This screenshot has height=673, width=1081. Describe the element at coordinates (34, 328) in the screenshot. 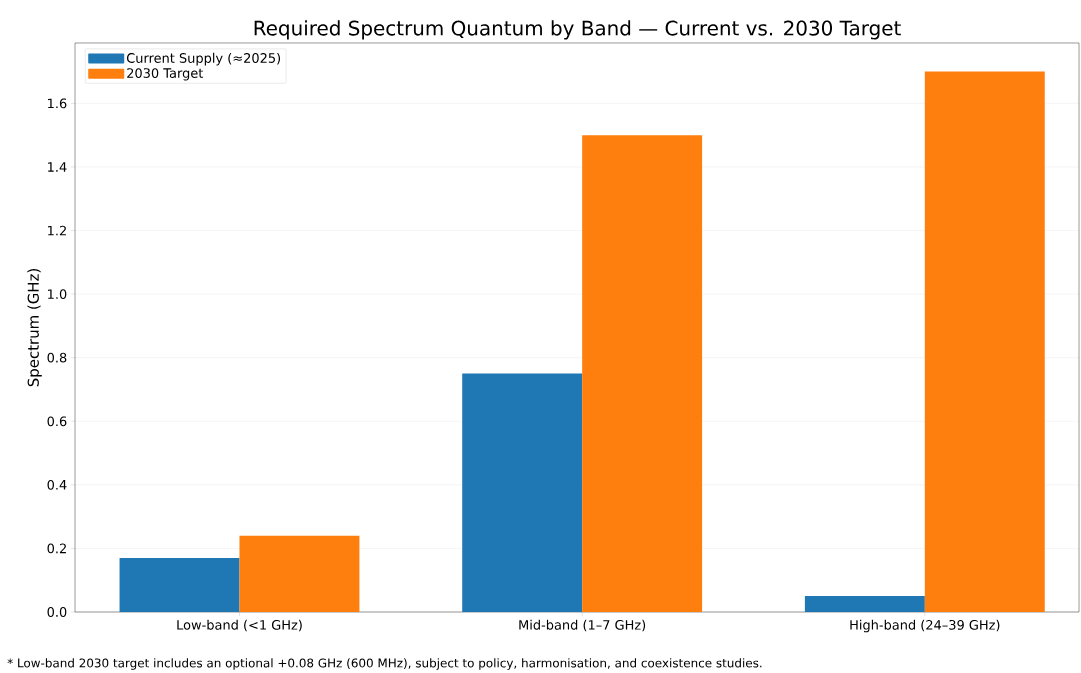

I see `y-axis-title: Spectrum (GHz)` at that location.